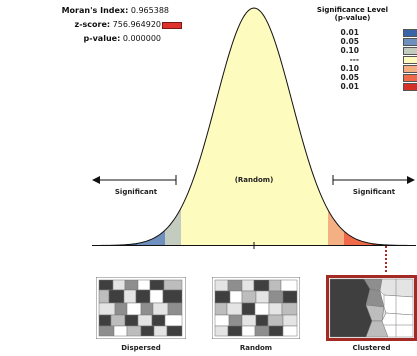  I want to click on p-value-row: p-value: 0.000000, so click(82, 38).